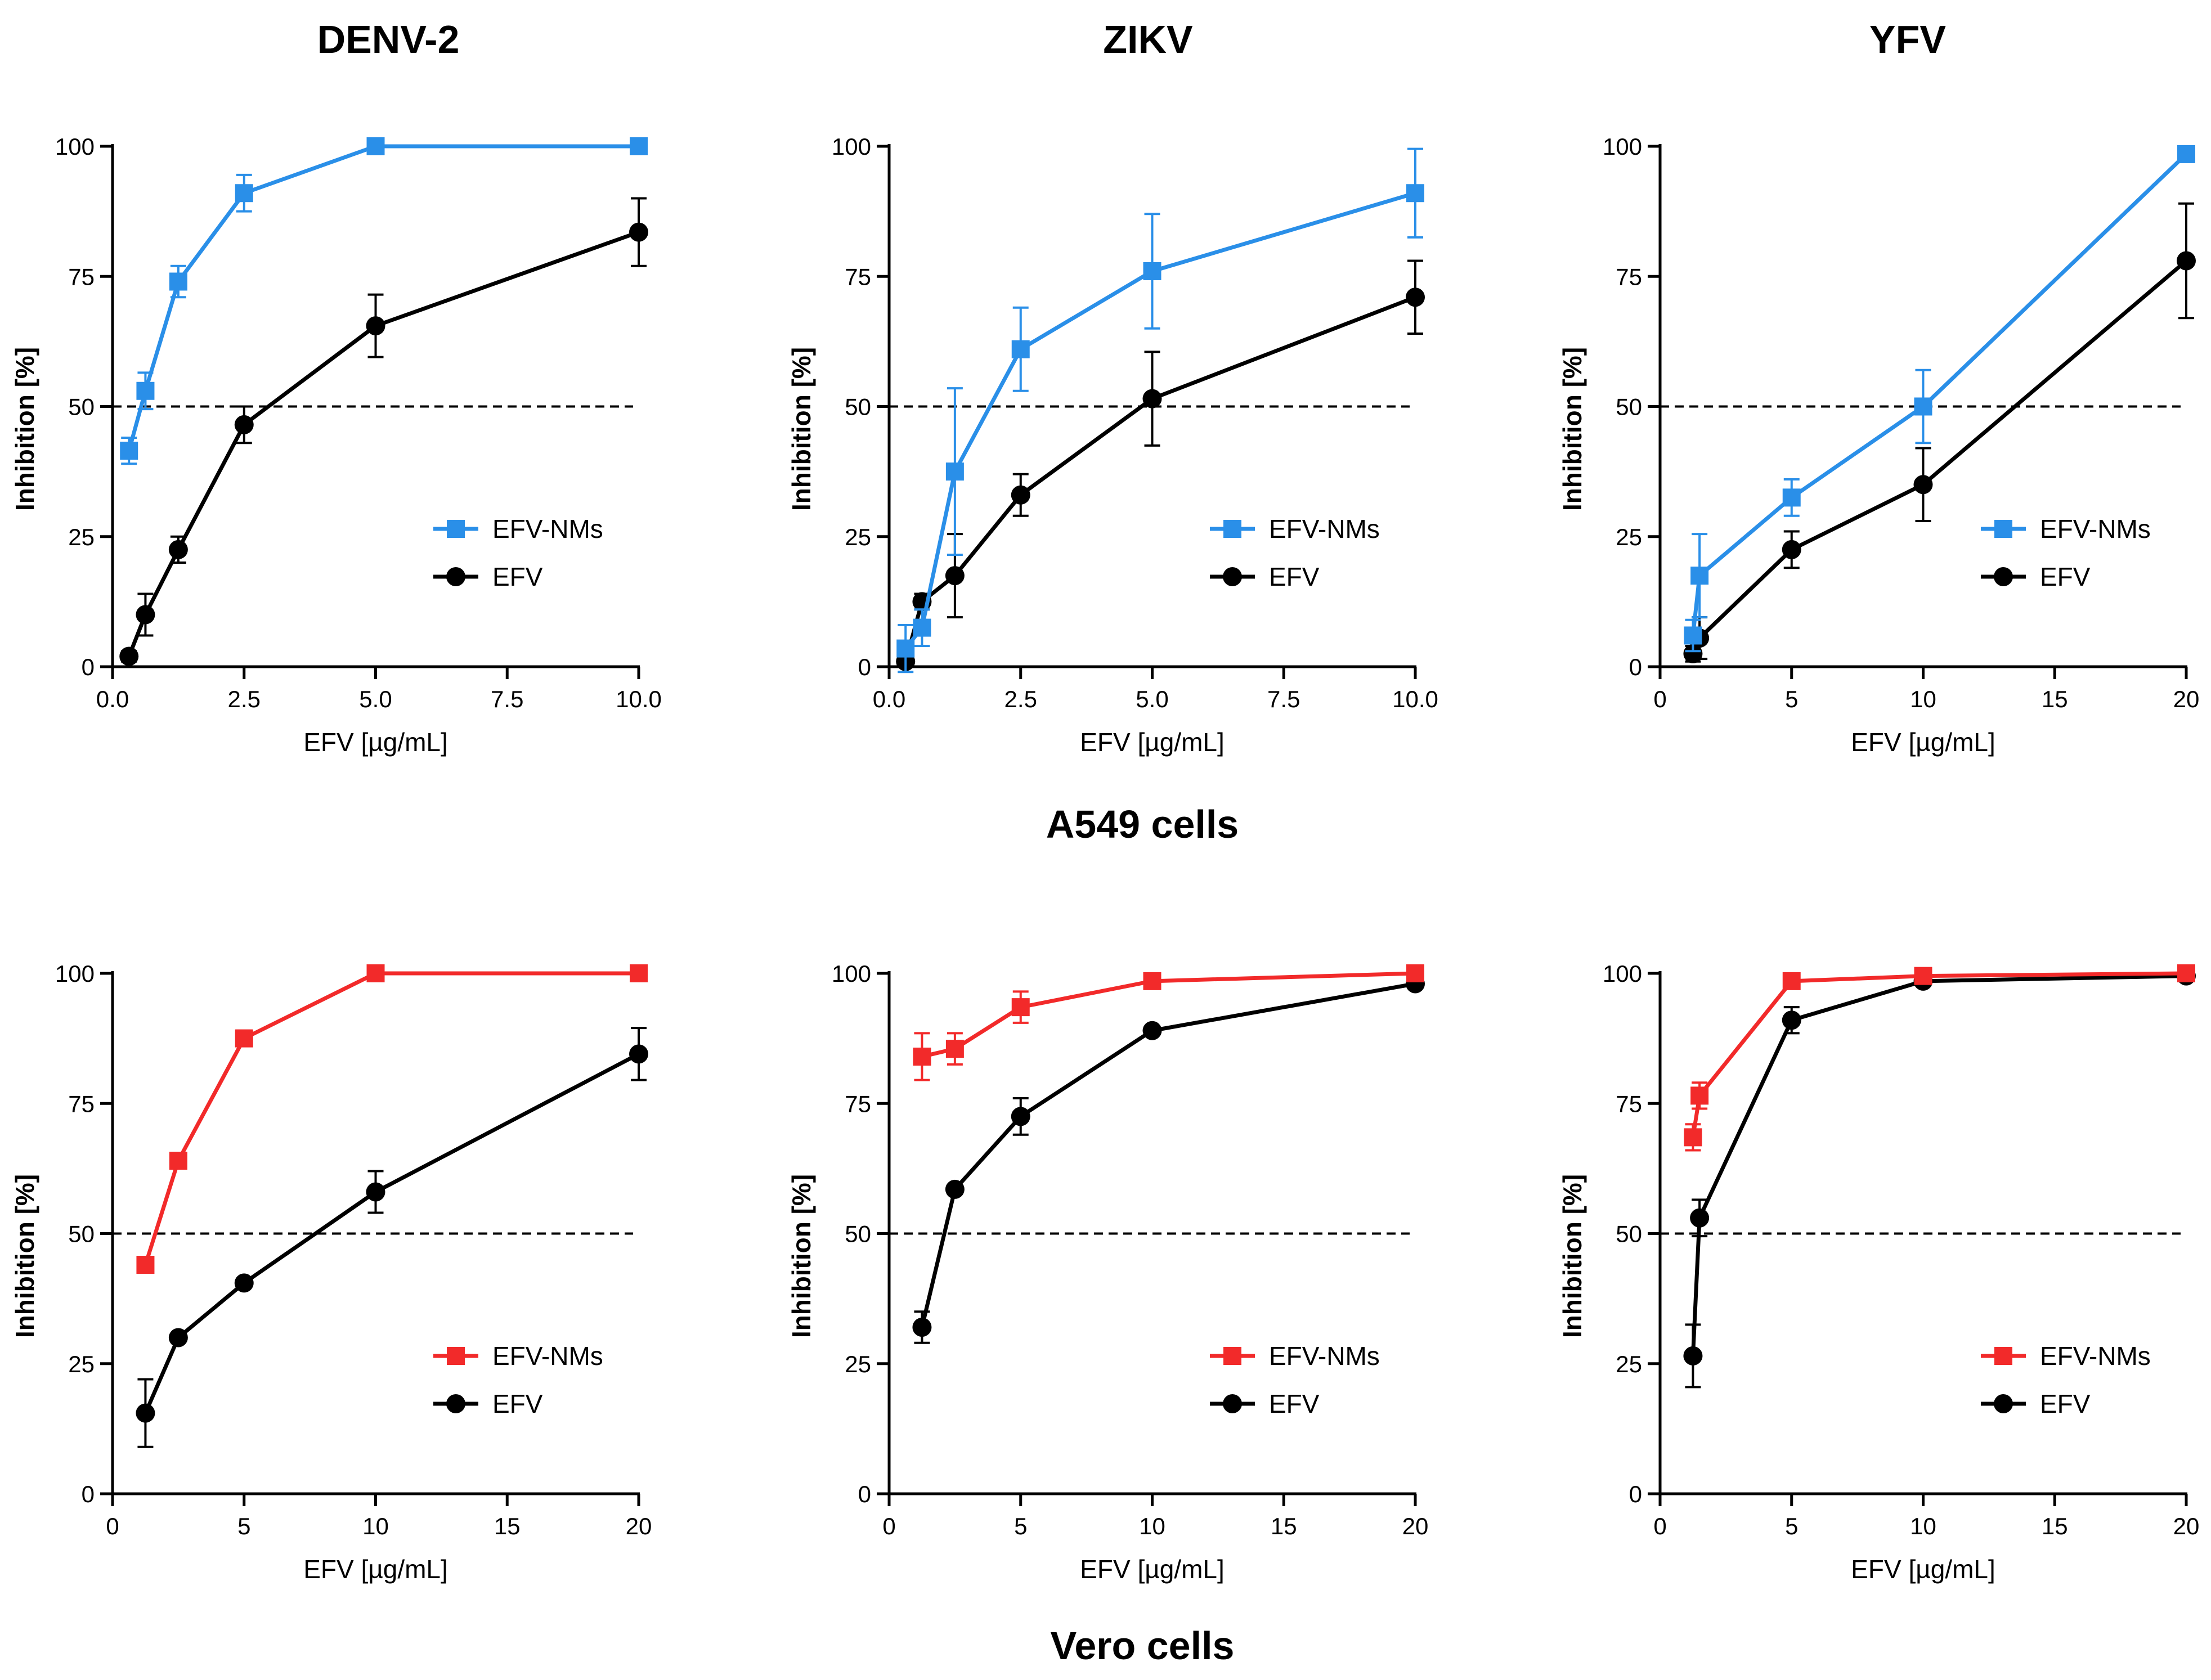 The image size is (2211, 1680). Describe the element at coordinates (1908, 39) in the screenshot. I see `column-title-yfv: YFV` at that location.